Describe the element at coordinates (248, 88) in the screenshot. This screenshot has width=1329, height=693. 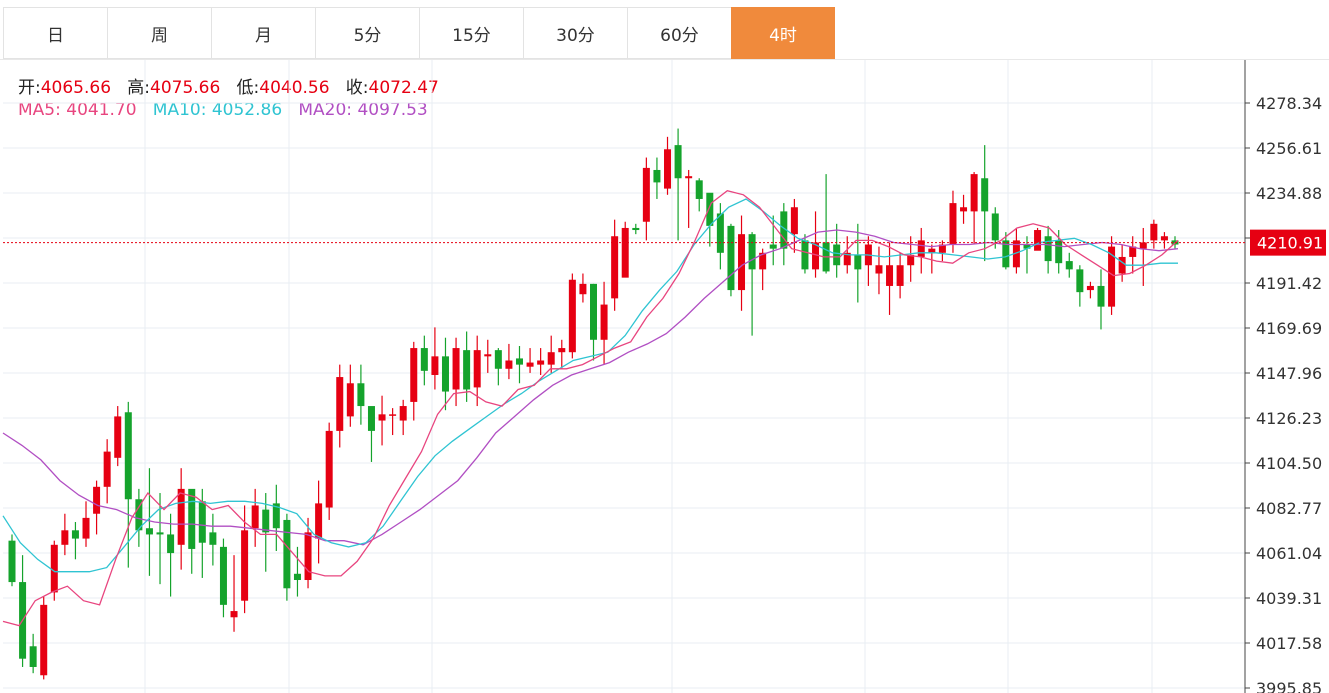
I see `low-label: 低:` at that location.